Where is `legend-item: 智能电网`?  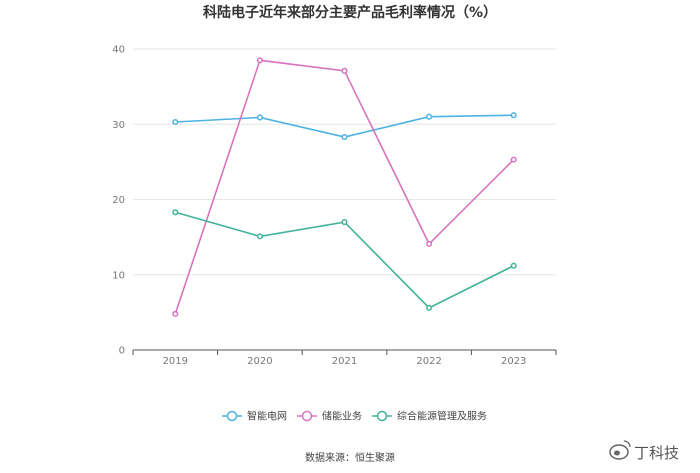
legend-item: 智能电网 is located at coordinates (254, 416).